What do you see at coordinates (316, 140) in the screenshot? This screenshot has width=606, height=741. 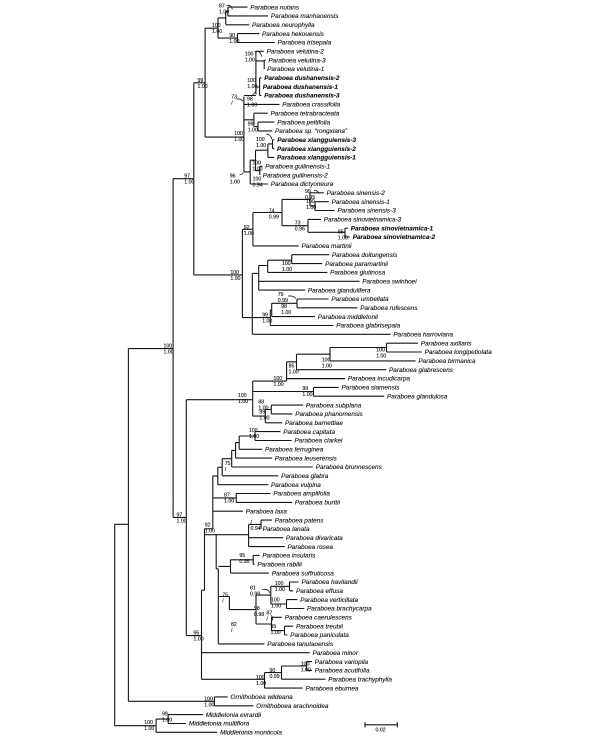 I see `svg-text: Paraboea xiangguiensis-3` at bounding box center [316, 140].